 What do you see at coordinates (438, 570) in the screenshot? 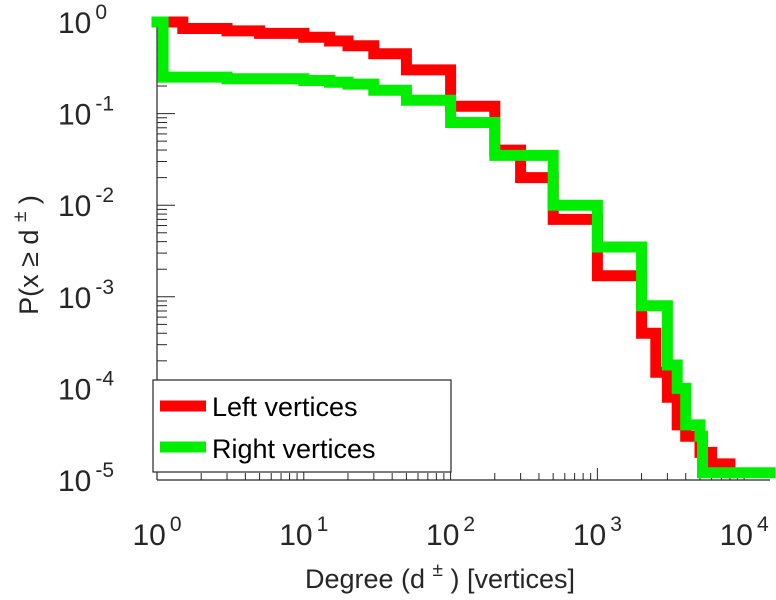
I see `x-axis-title-sup: ±` at bounding box center [438, 570].